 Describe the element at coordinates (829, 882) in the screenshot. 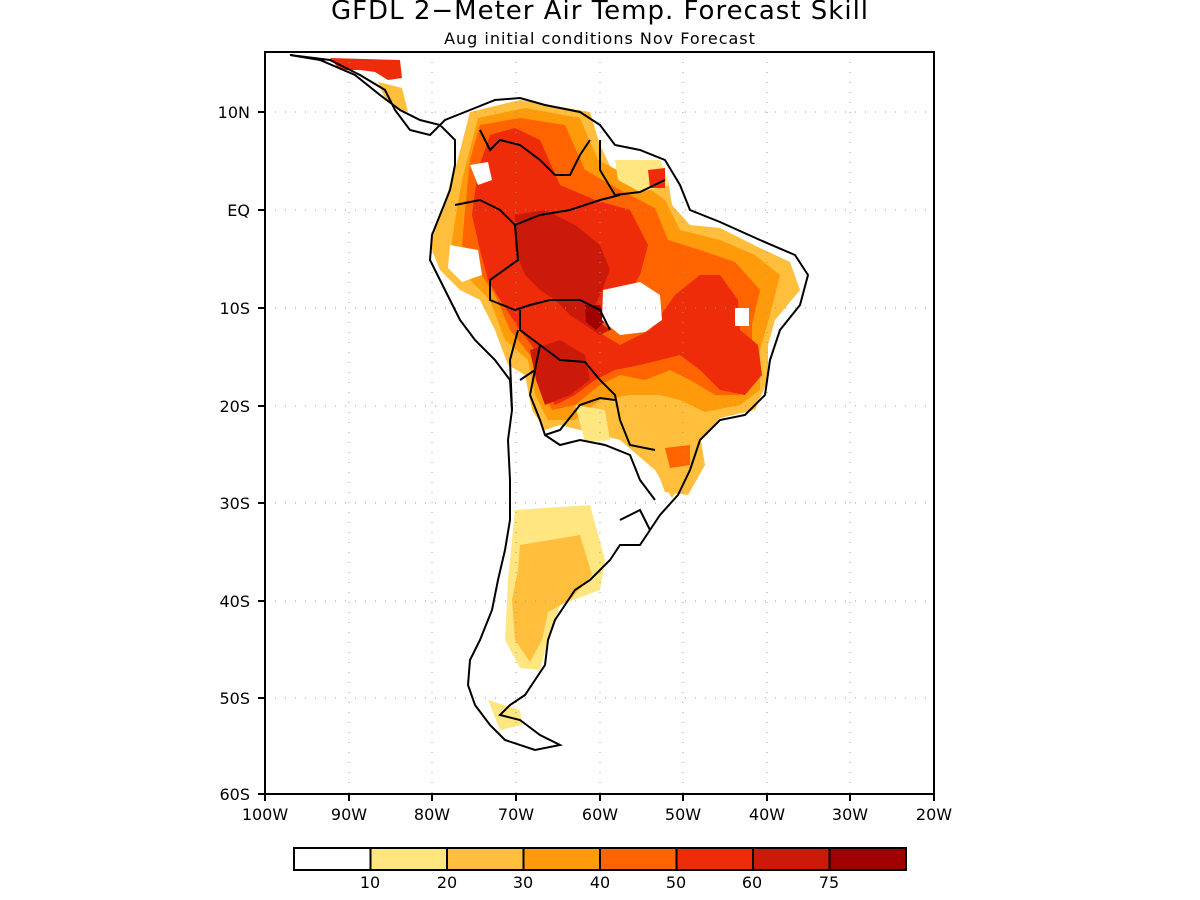

I see `colorbar-label: 75` at that location.